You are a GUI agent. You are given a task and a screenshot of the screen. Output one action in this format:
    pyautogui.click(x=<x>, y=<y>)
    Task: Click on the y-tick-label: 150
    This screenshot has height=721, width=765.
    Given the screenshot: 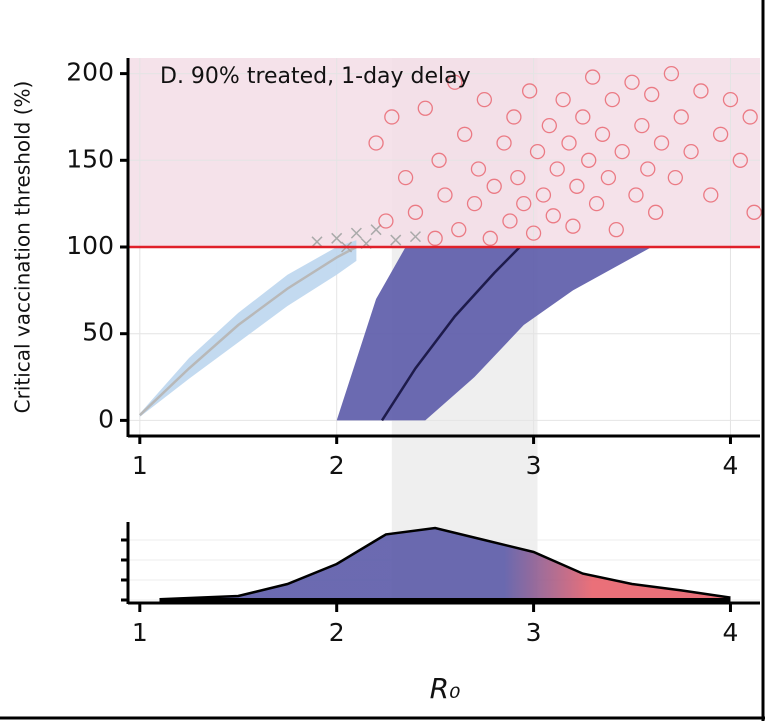 What is the action you would take?
    pyautogui.click(x=90, y=158)
    